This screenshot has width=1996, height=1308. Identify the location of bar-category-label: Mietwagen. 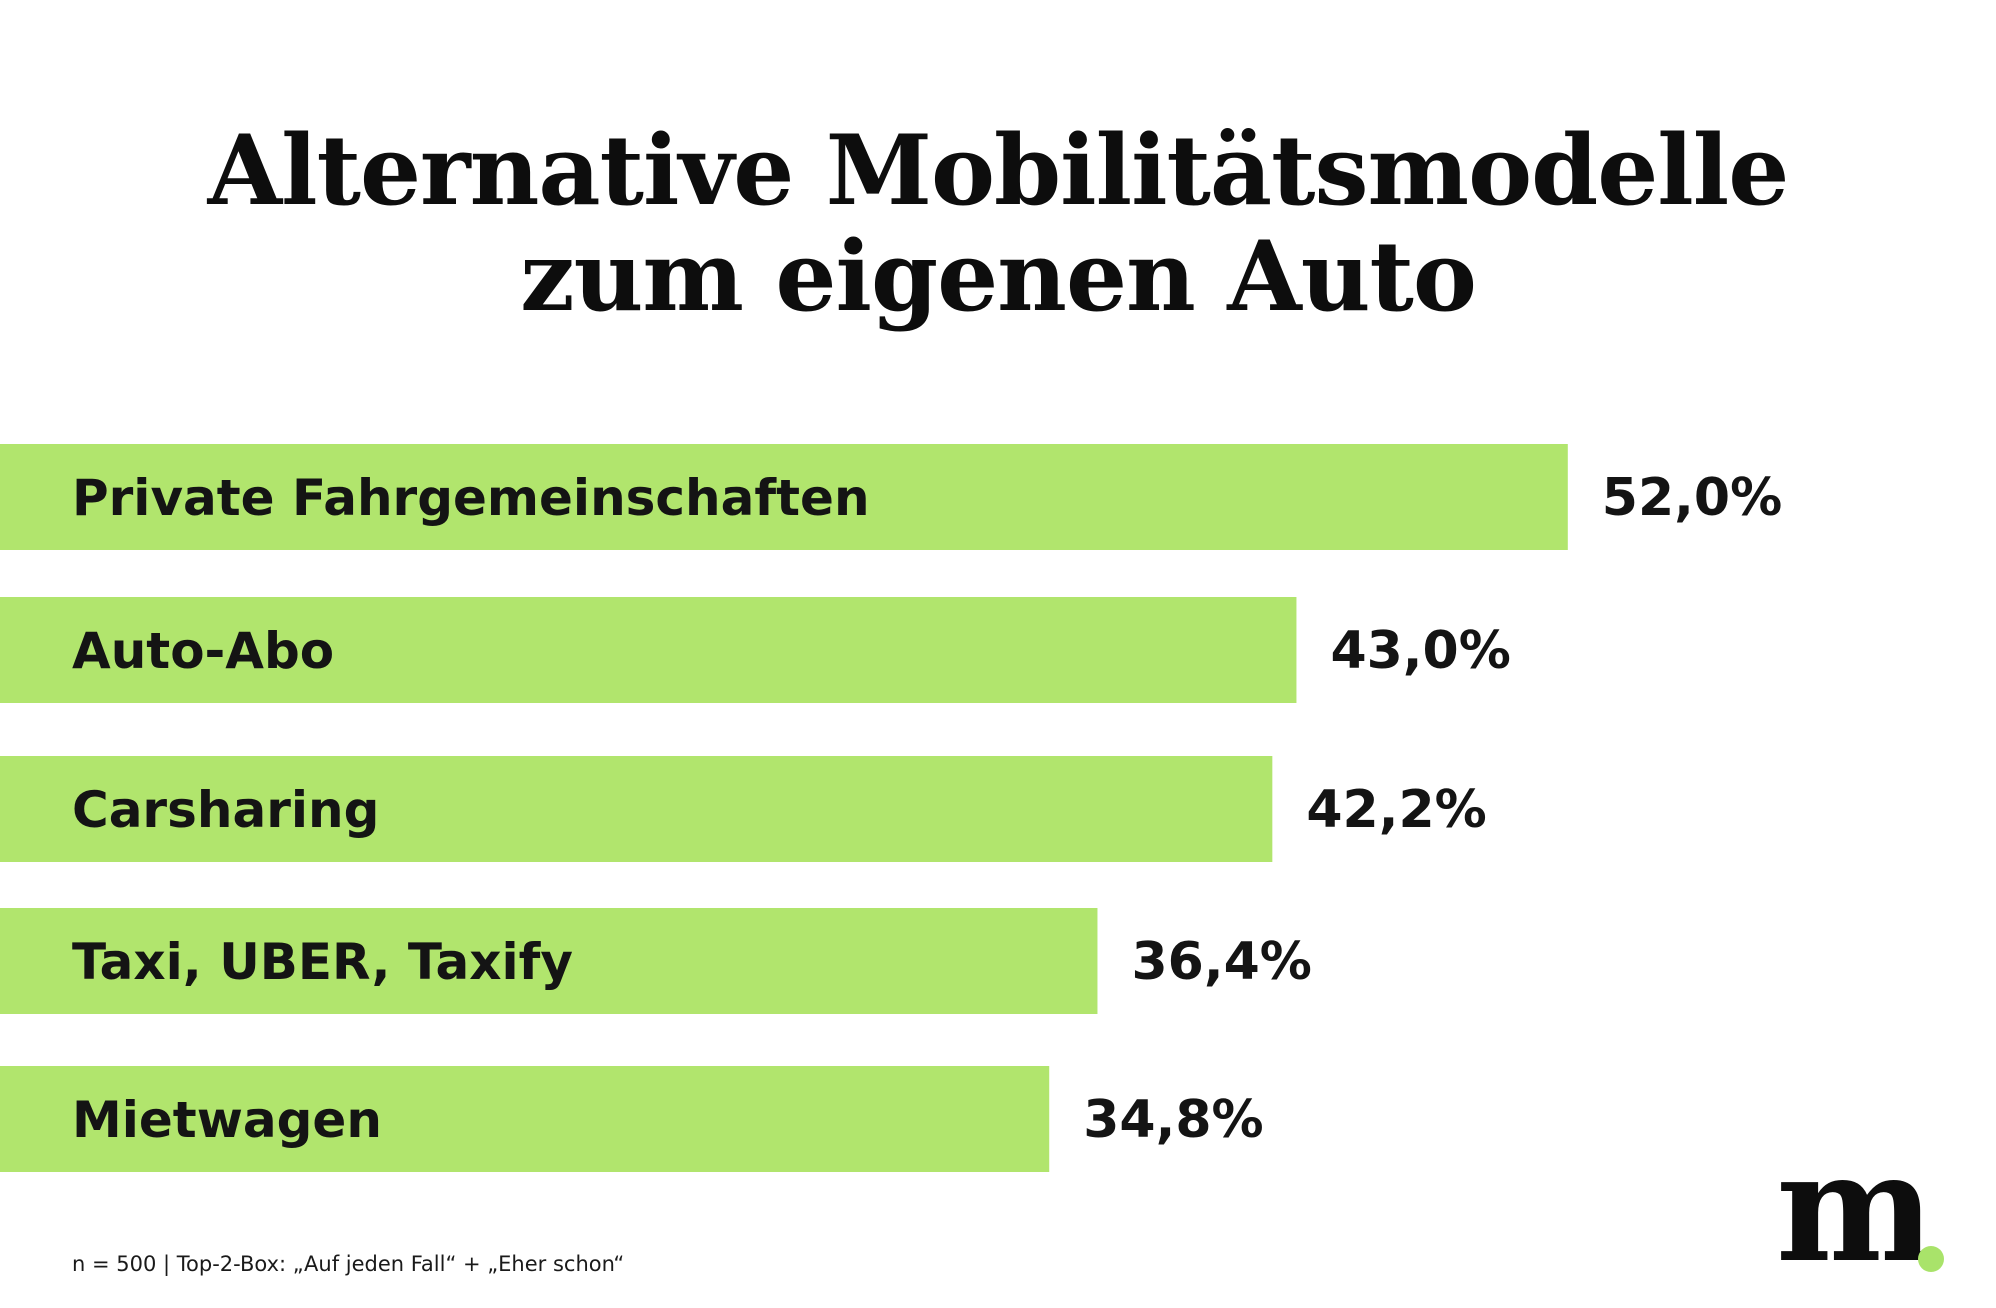
(227, 1120).